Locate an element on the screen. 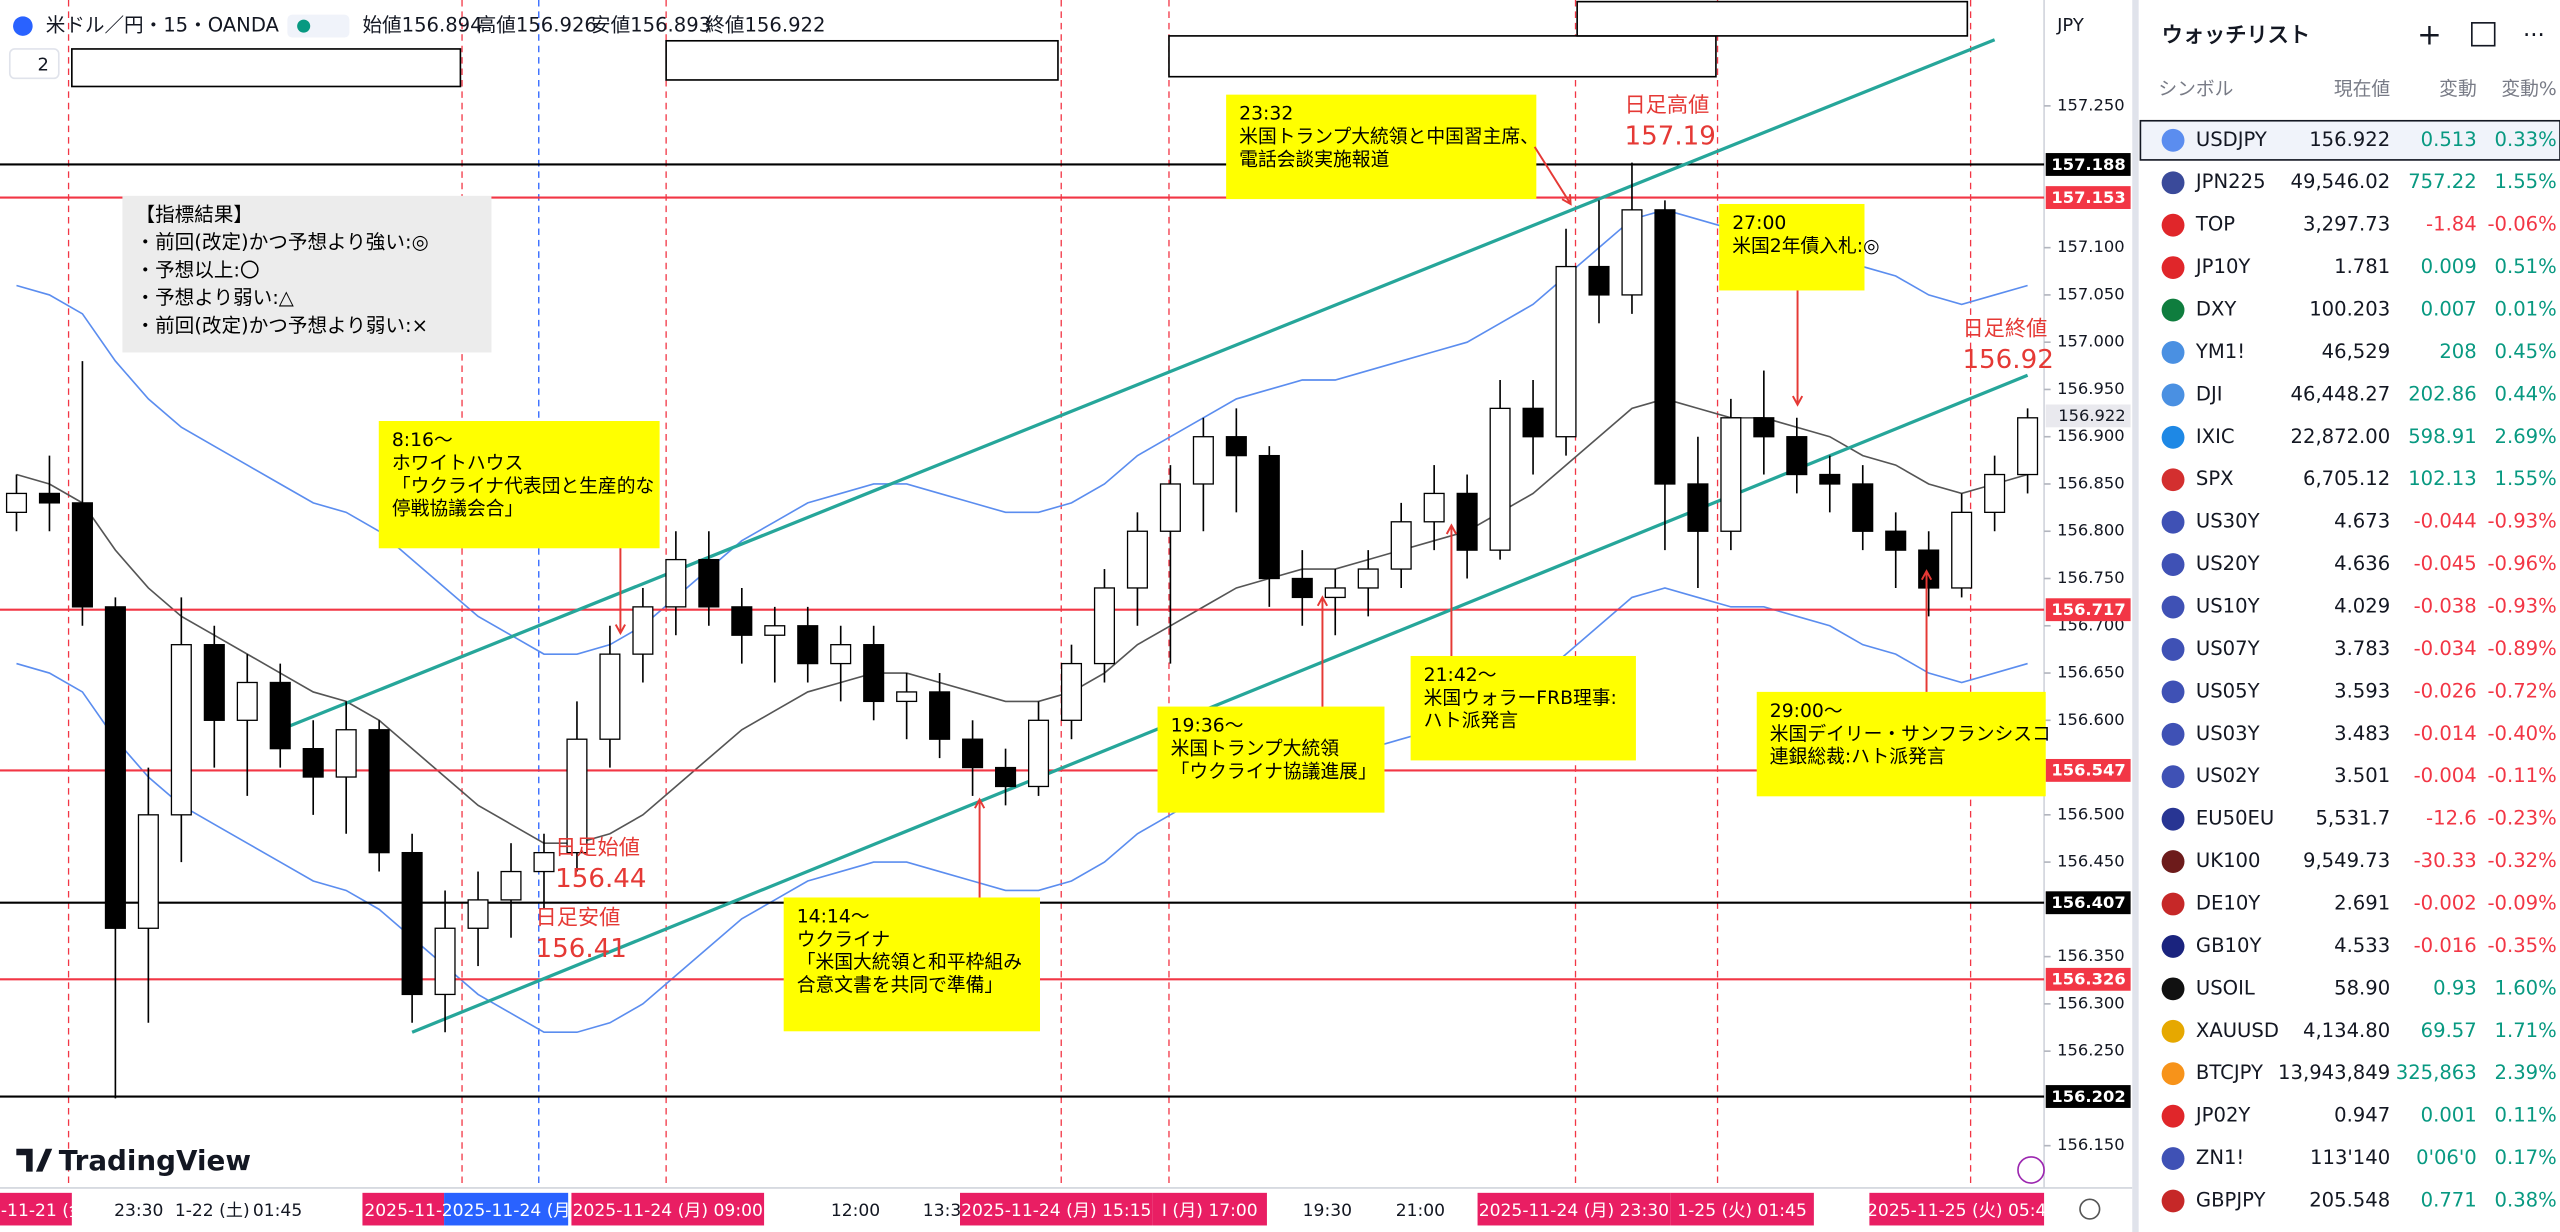 This screenshot has height=1232, width=2560. y-tick-label: 156.900 is located at coordinates (2090, 435).